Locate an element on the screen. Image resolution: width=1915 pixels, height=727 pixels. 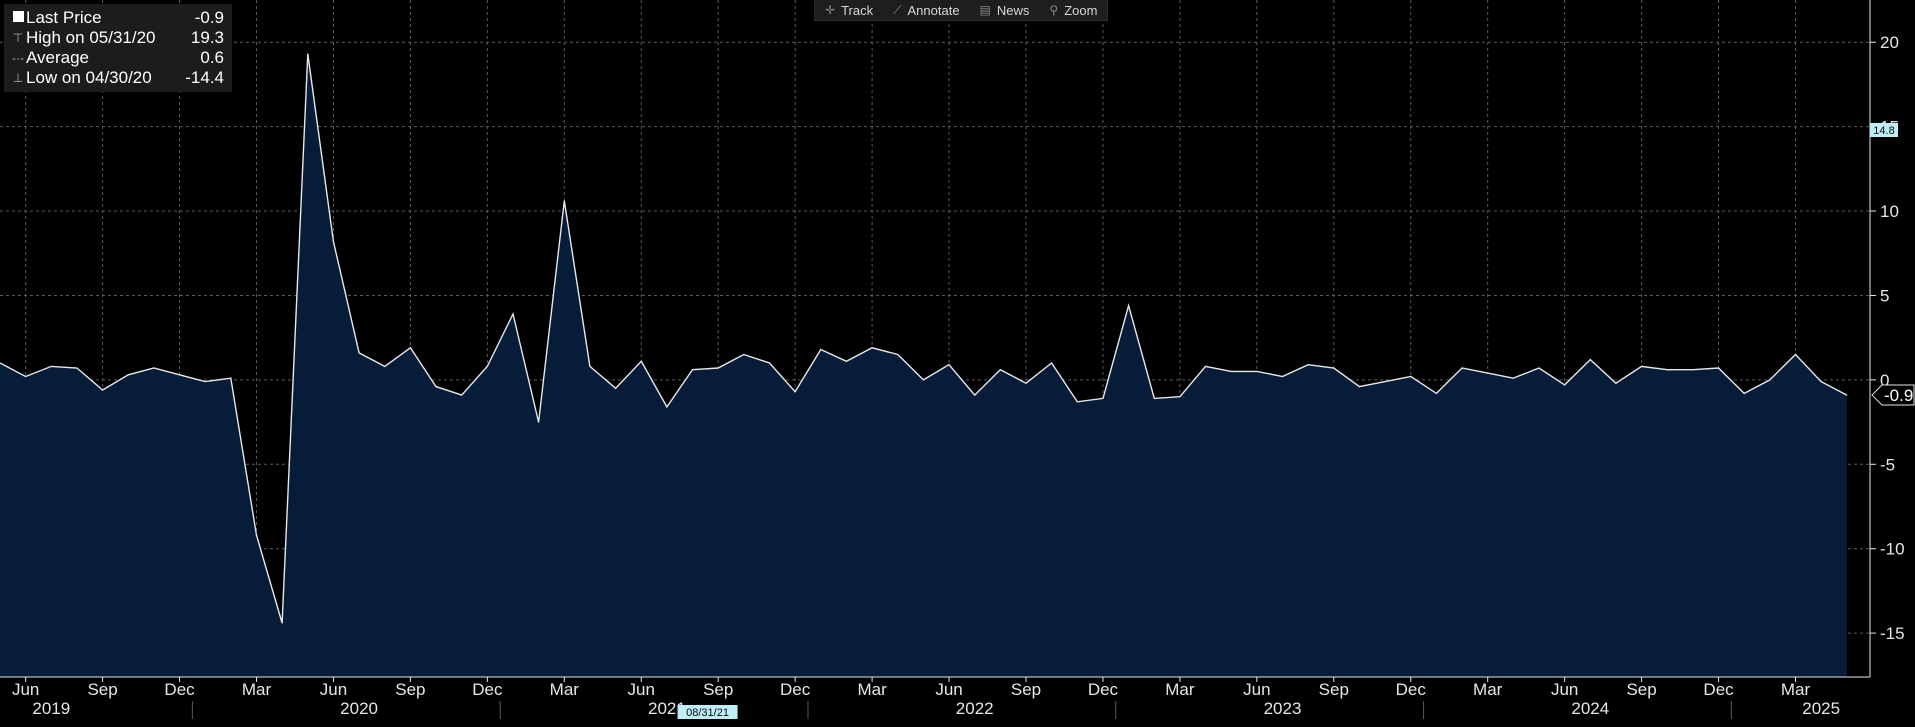
legend-row-high: ⊤ High on 05/31/20 19.3 is located at coordinates (117, 38).